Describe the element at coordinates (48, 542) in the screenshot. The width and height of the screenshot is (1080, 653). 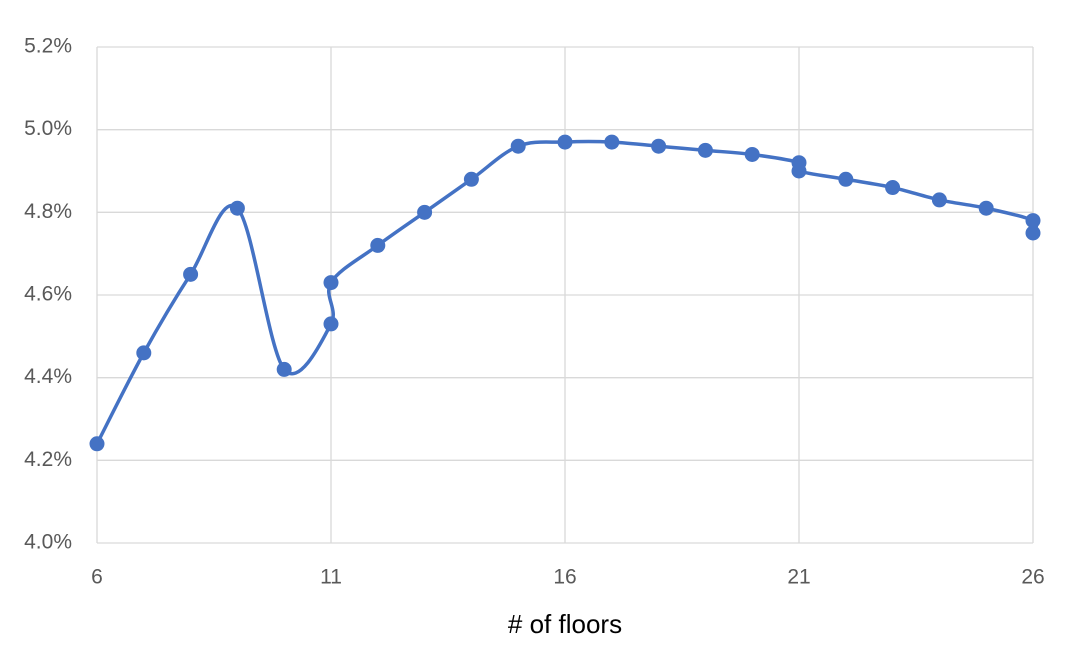
I see `y-tick-label: 4.0%` at that location.